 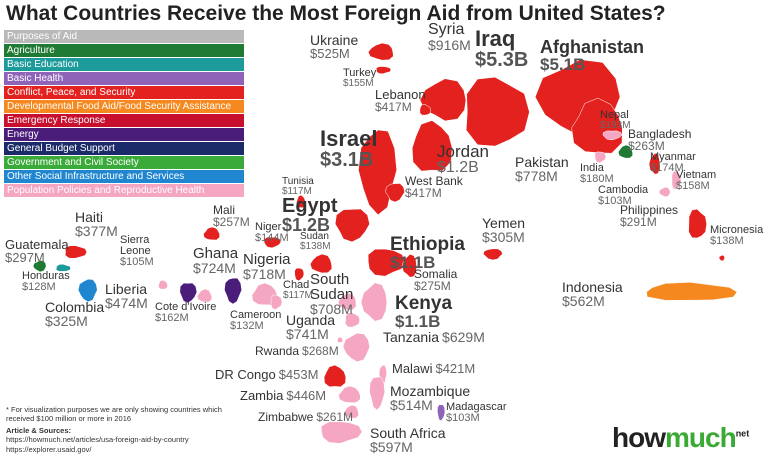 What do you see at coordinates (124, 176) in the screenshot?
I see `legend-item: Other Social Infrastructure and Services` at bounding box center [124, 176].